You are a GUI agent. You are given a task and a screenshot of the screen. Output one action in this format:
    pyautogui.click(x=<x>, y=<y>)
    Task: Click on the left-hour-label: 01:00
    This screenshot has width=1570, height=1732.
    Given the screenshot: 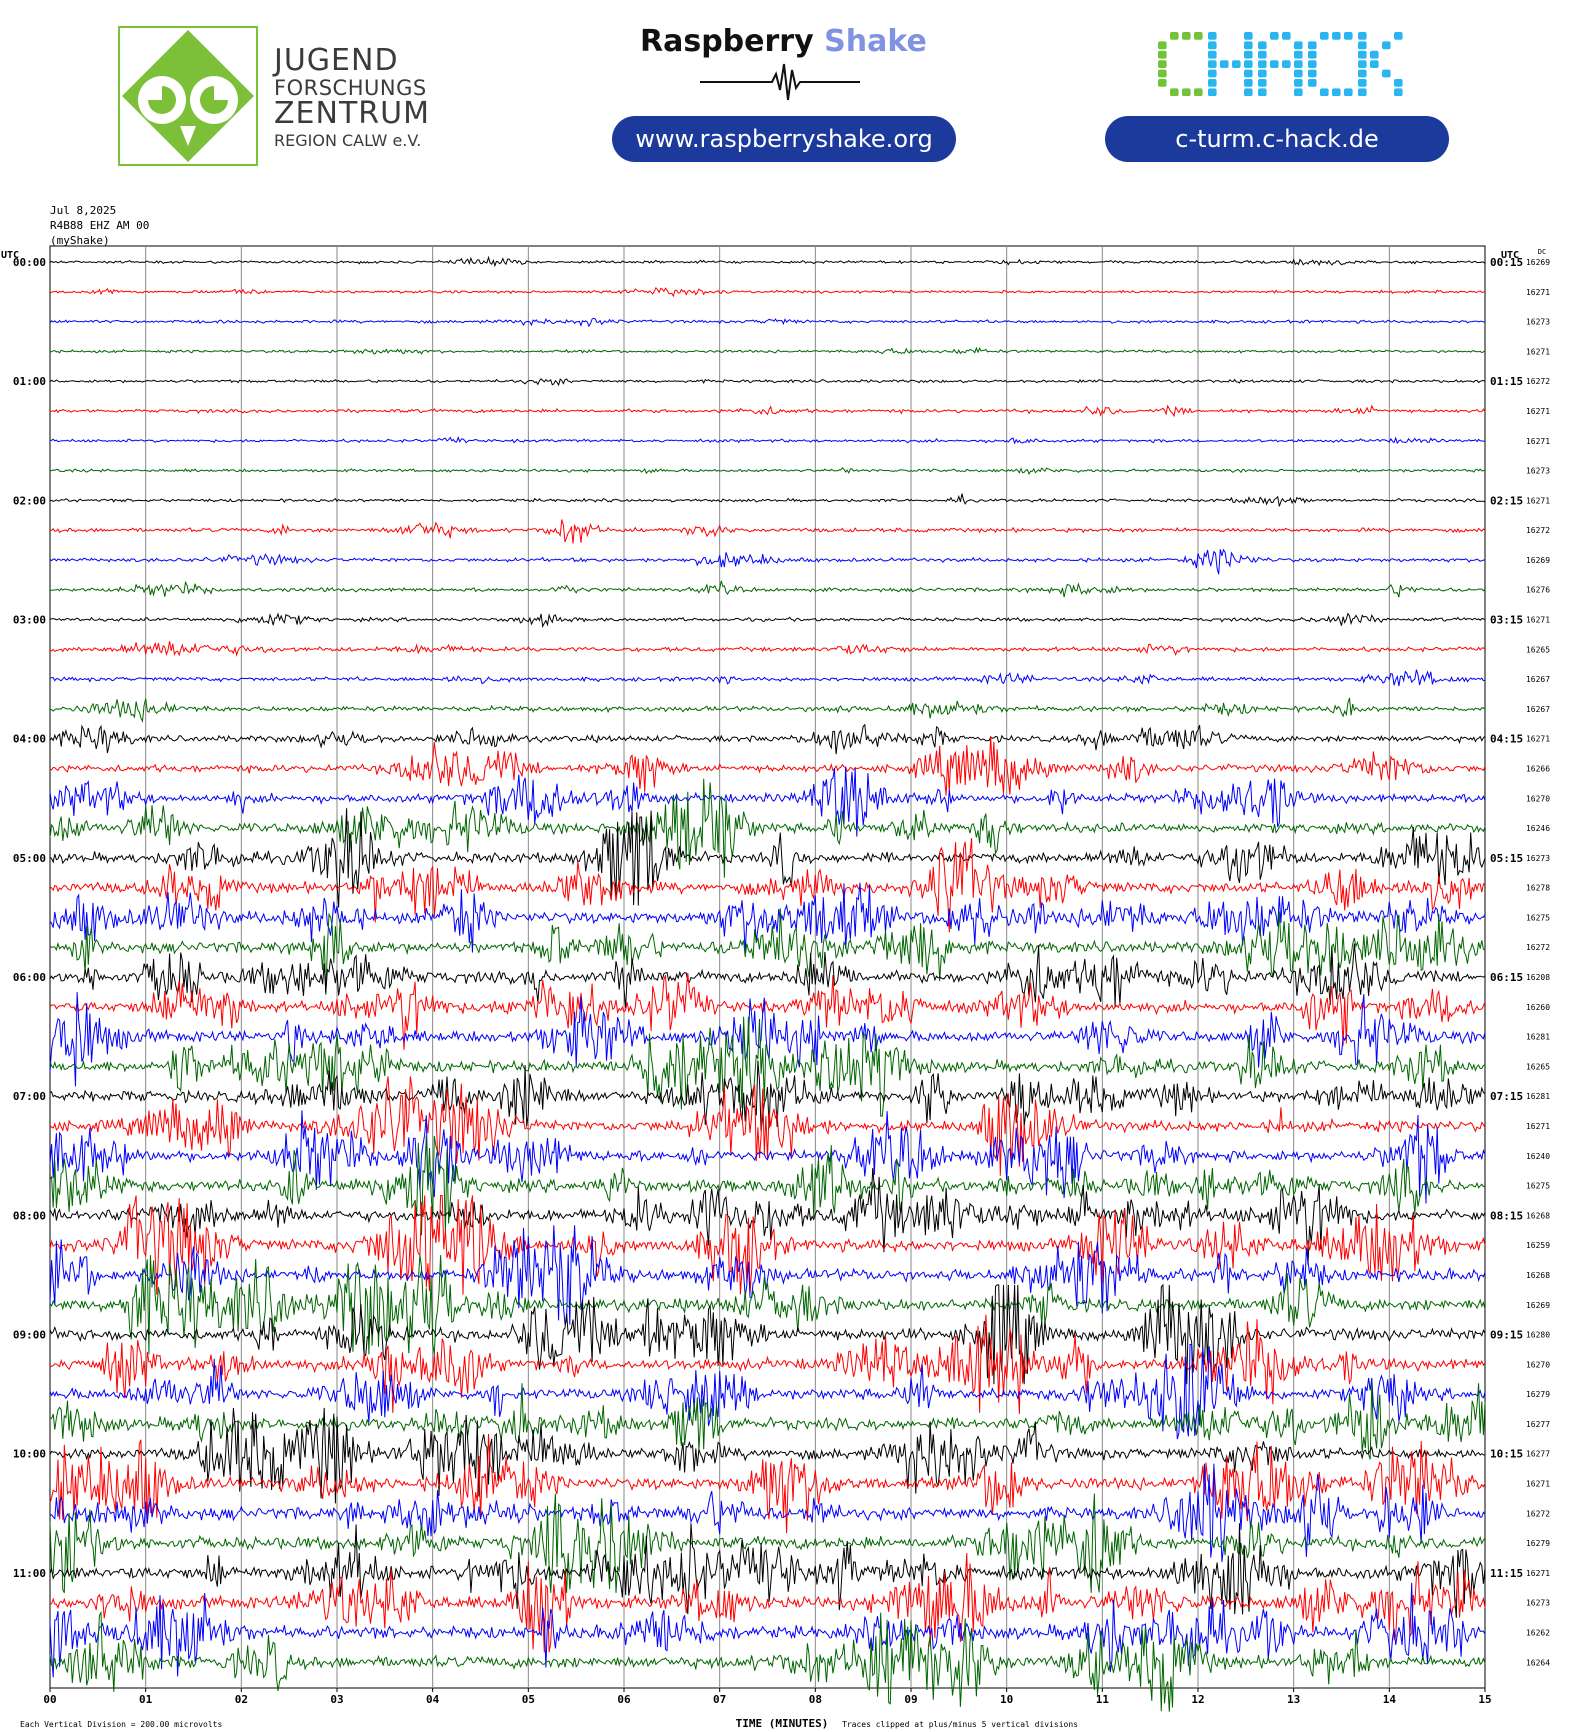 What is the action you would take?
    pyautogui.click(x=29, y=381)
    